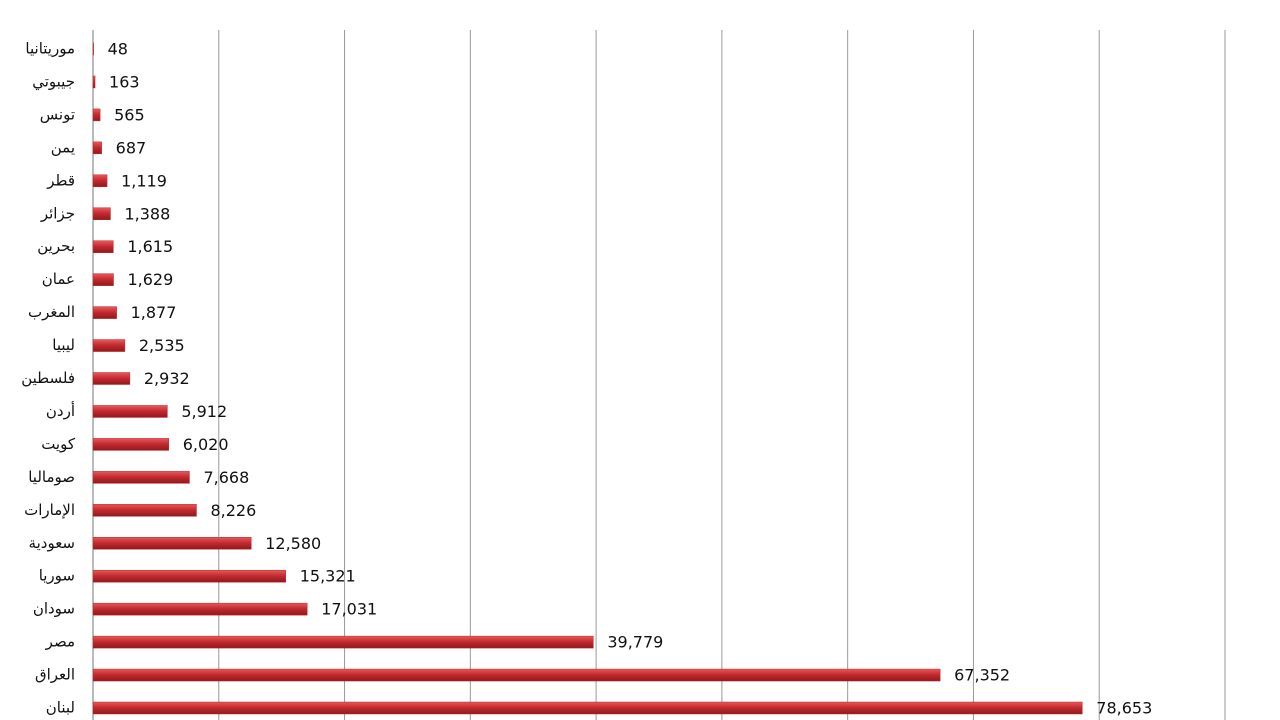 The height and width of the screenshot is (720, 1280). What do you see at coordinates (206, 444) in the screenshot?
I see `data-label: 6,020` at bounding box center [206, 444].